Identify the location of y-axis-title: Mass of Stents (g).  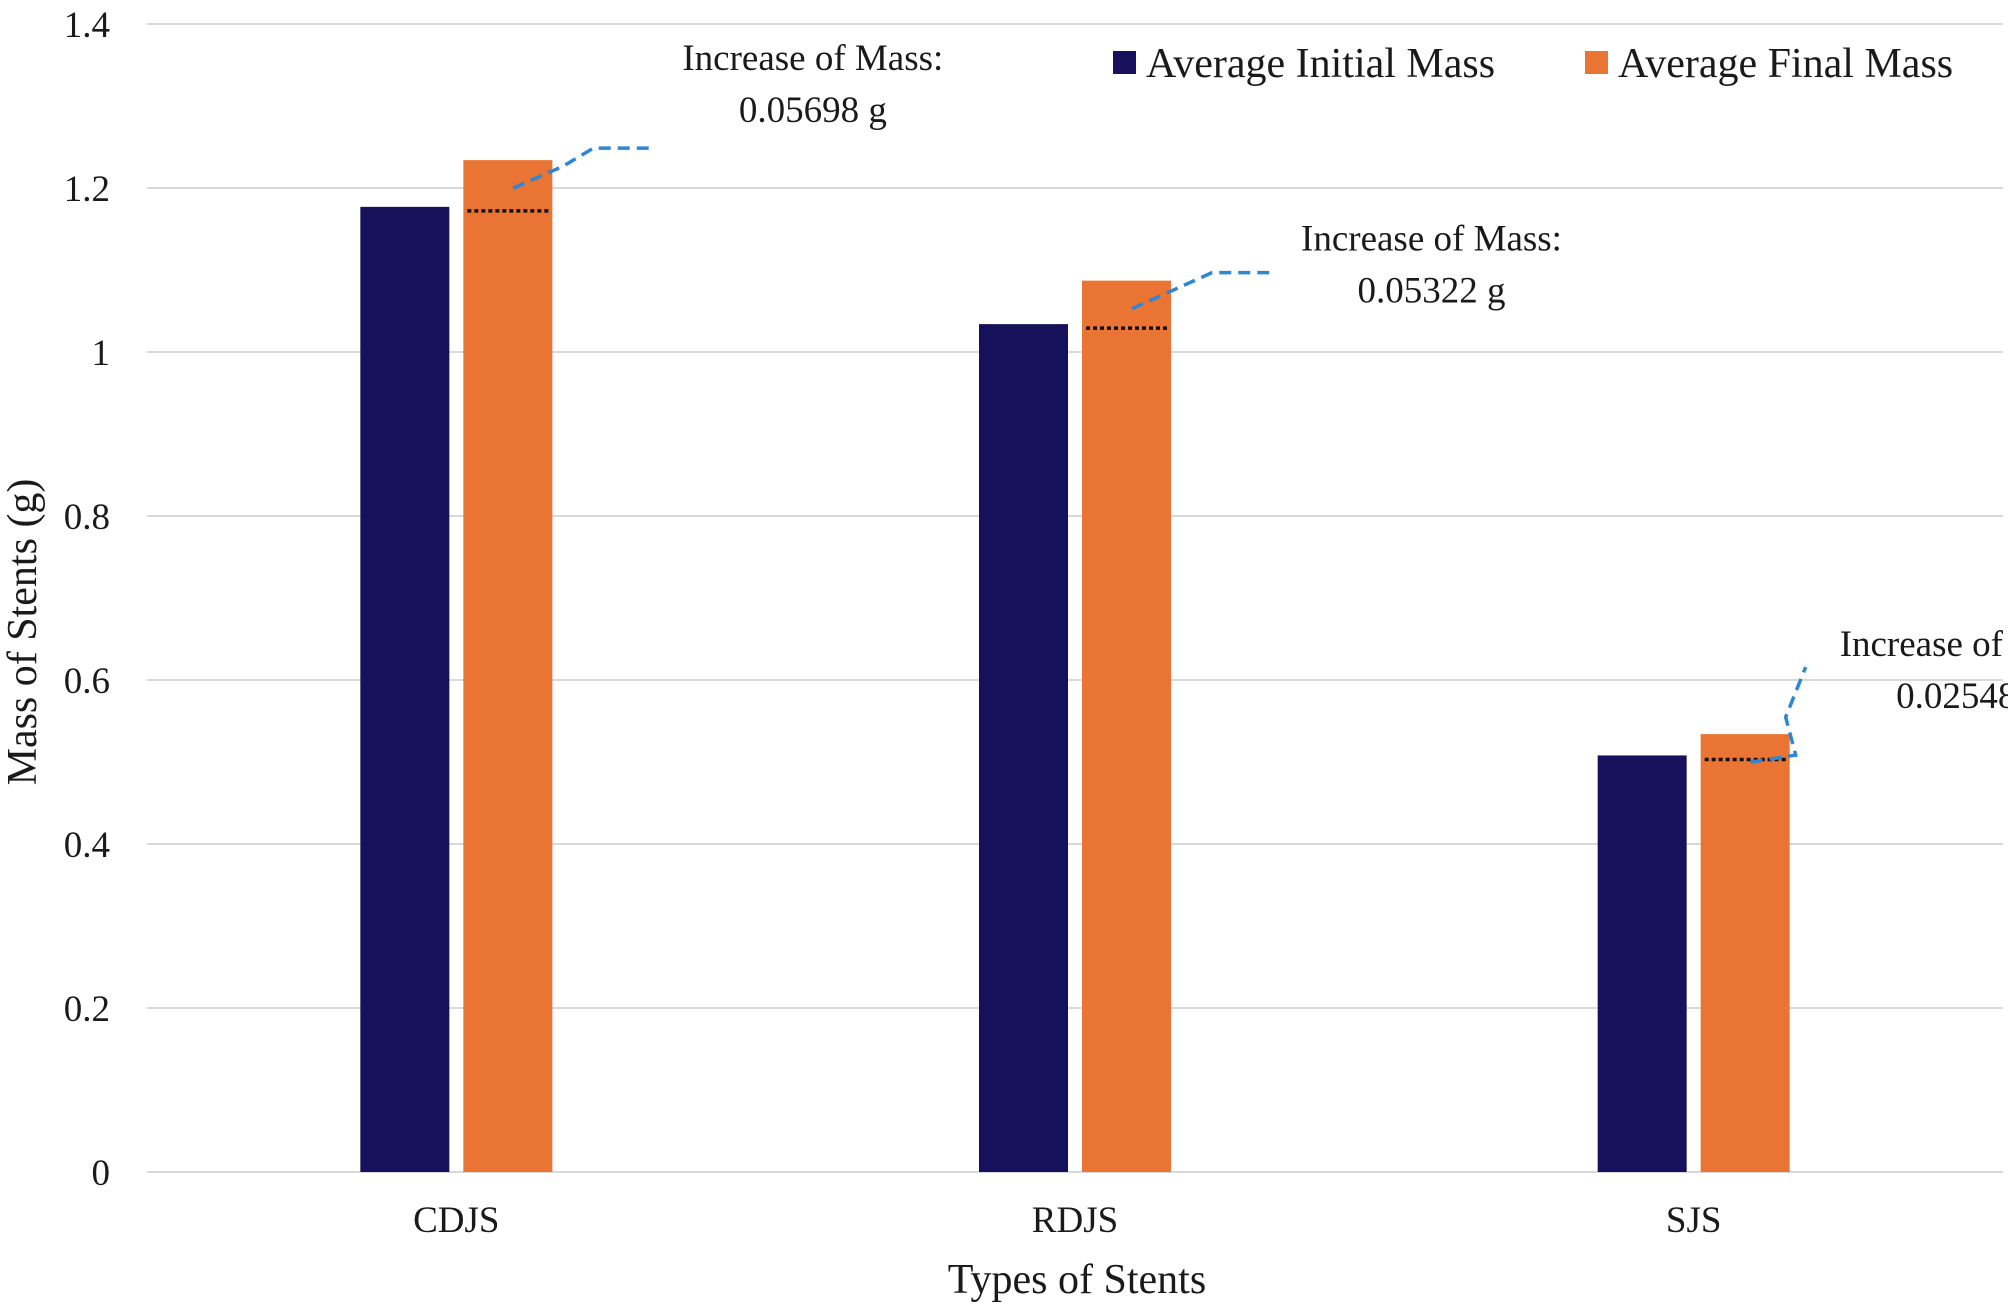
(23, 632).